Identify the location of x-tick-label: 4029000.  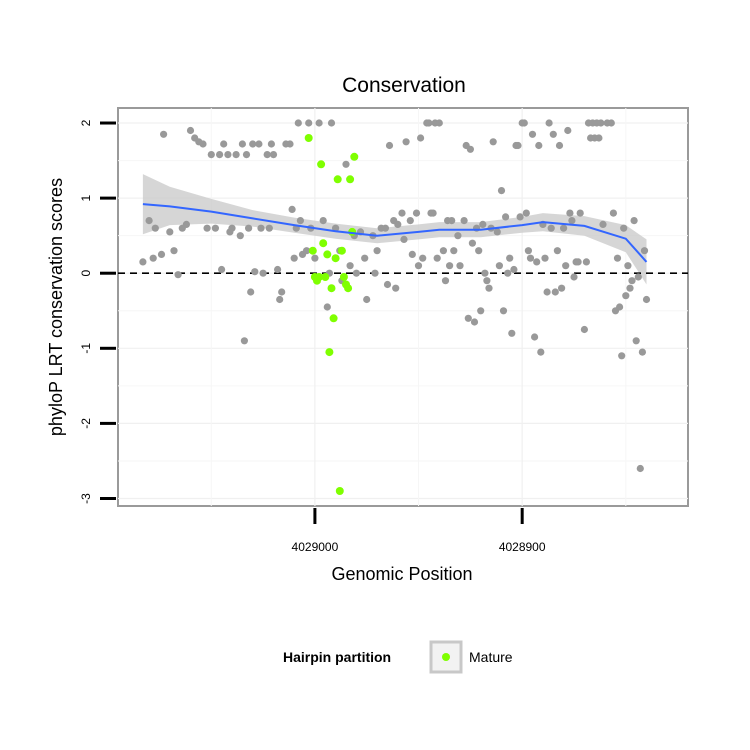
(315, 547).